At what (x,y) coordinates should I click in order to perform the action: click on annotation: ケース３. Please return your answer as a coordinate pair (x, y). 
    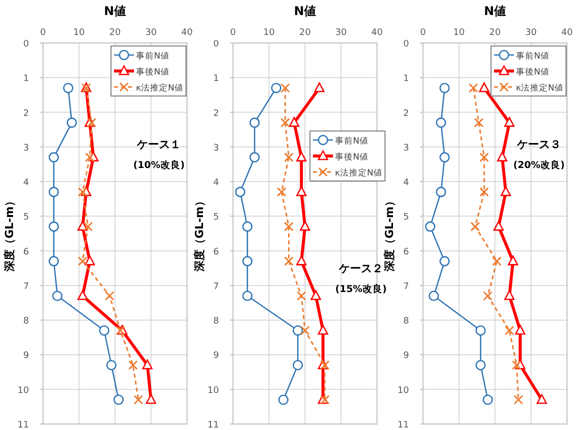
    Looking at the image, I should click on (538, 144).